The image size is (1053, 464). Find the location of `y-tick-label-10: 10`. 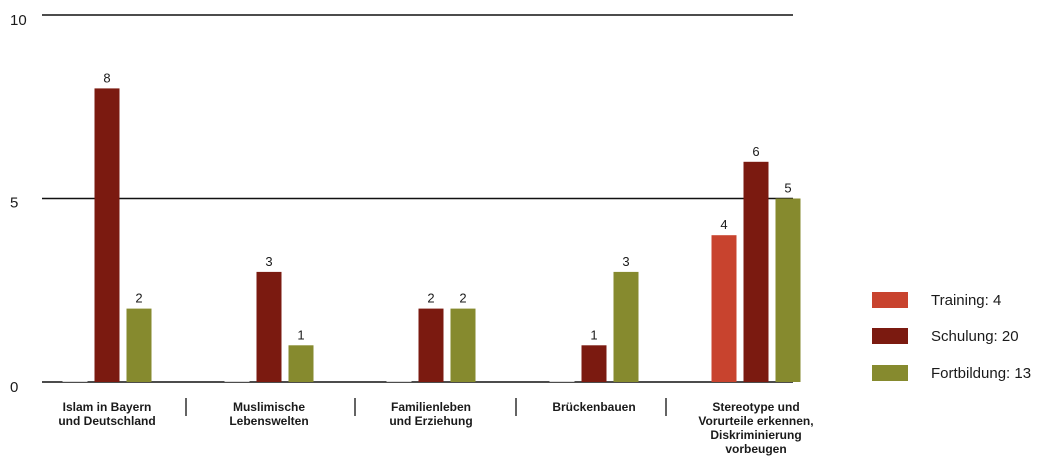

y-tick-label-10: 10 is located at coordinates (18, 20).